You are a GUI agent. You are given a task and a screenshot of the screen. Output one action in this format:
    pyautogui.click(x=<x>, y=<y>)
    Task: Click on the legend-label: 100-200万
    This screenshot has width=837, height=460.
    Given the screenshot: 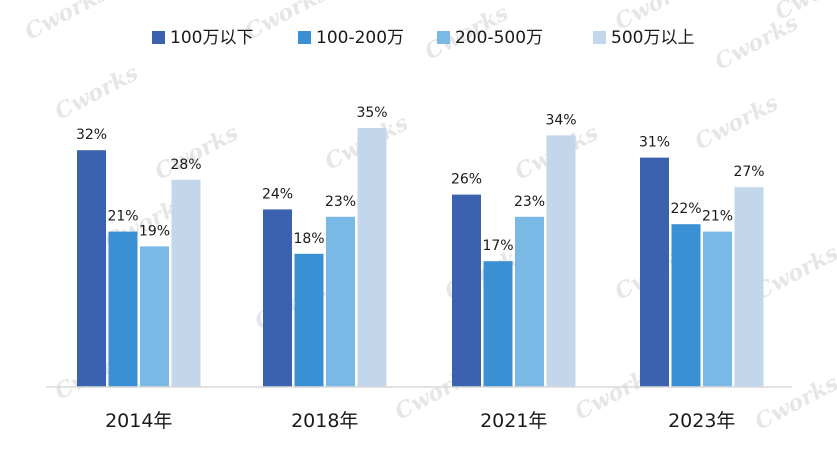 What is the action you would take?
    pyautogui.click(x=360, y=38)
    